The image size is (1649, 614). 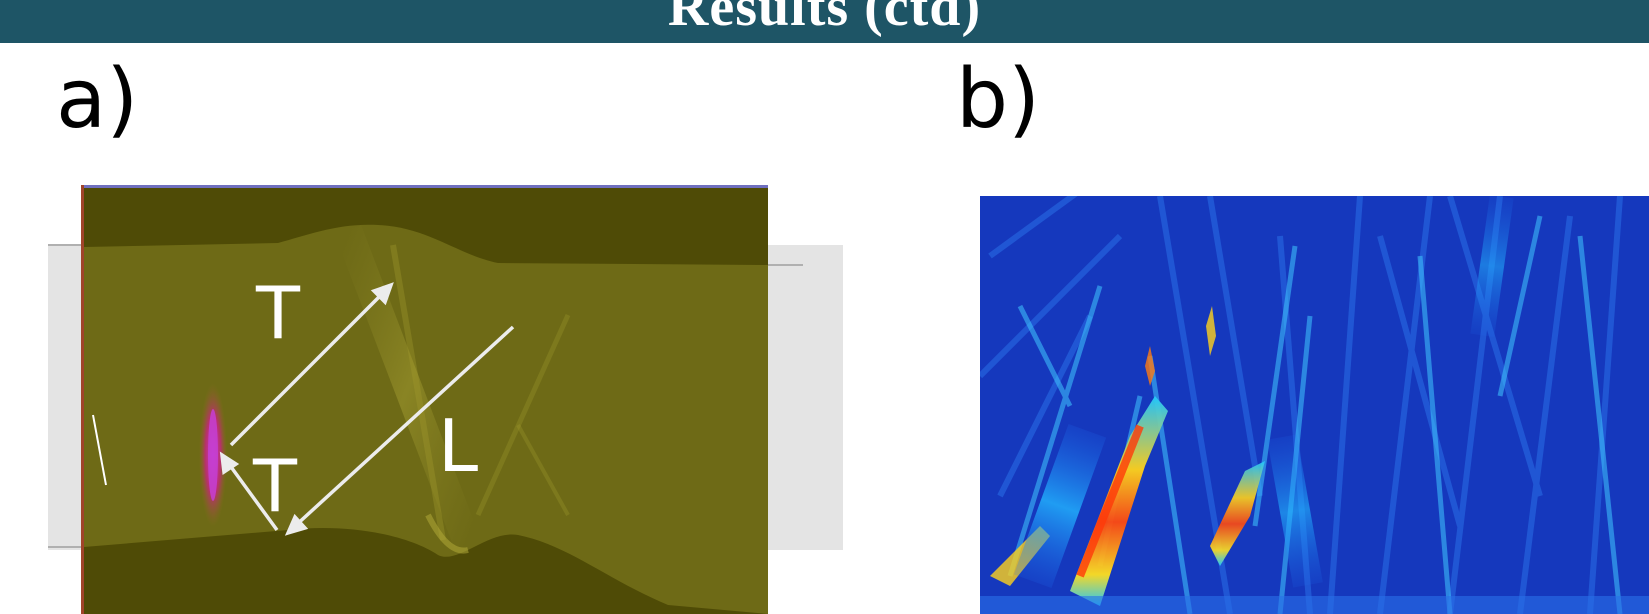 What do you see at coordinates (458, 446) in the screenshot?
I see `annotation-l: L` at bounding box center [458, 446].